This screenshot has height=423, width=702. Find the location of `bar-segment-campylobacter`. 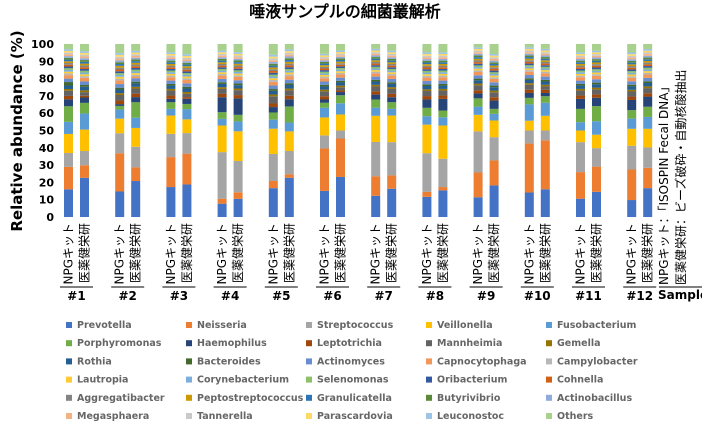

bar-segment-campylobacter is located at coordinates (273, 81).